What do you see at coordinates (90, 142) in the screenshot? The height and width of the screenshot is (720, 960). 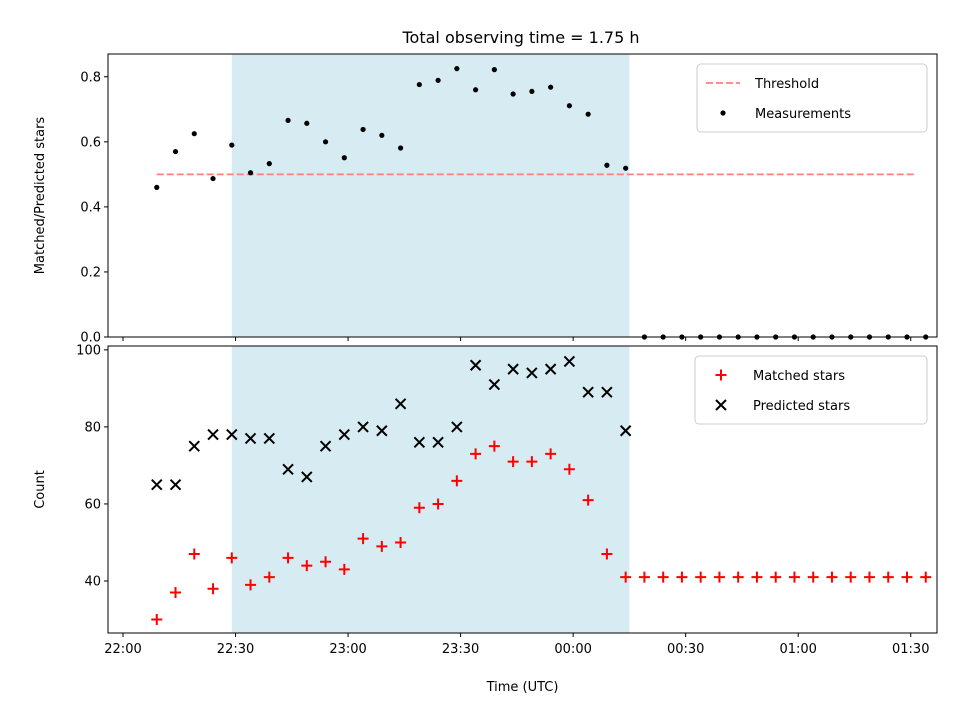 I see `y-tick-label: 0.6` at bounding box center [90, 142].